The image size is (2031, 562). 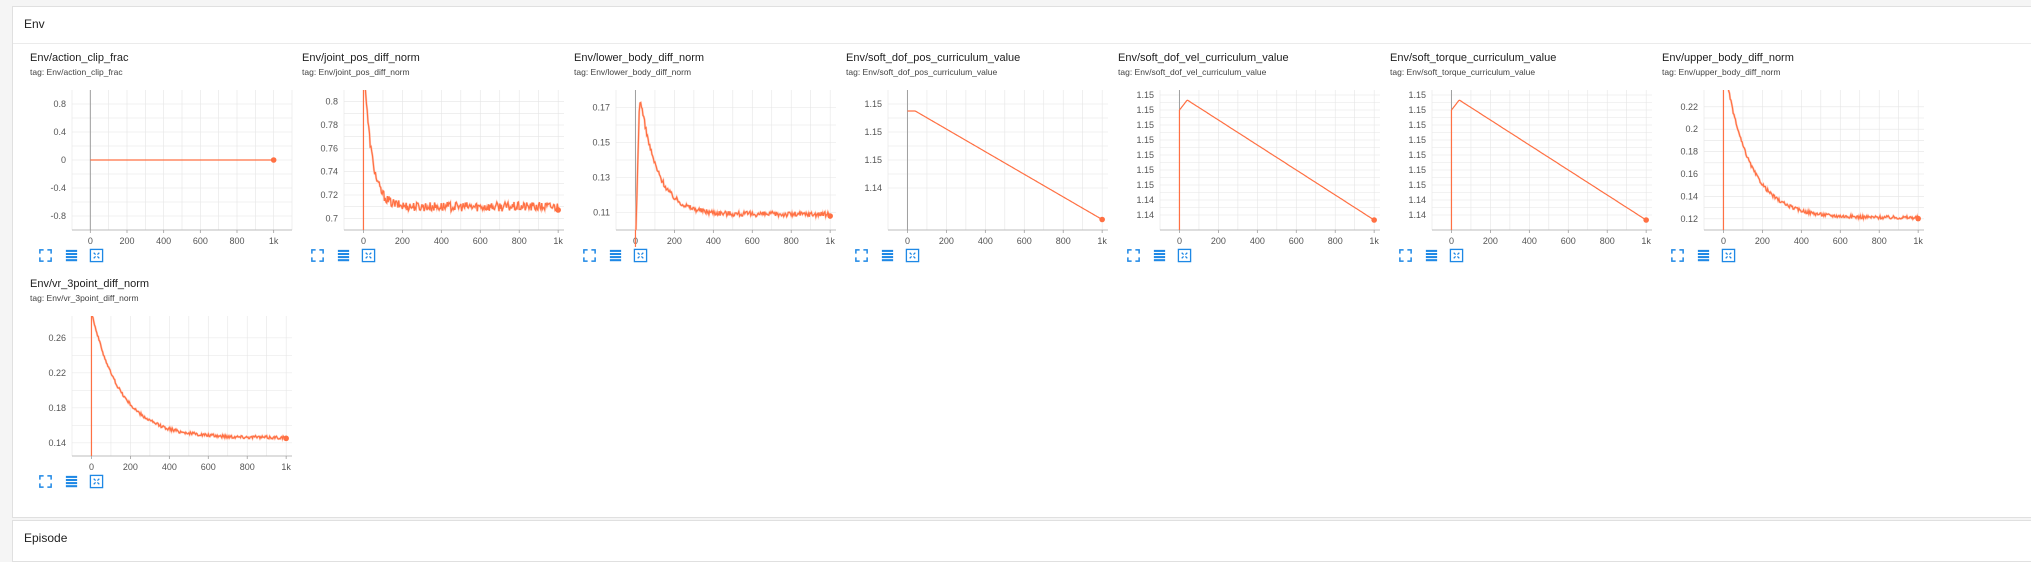 I want to click on line-chart: 0.22 0.2 0.18 0.16 0.14 0.12 0 200 400 600 800 1k, so click(x=1785, y=167).